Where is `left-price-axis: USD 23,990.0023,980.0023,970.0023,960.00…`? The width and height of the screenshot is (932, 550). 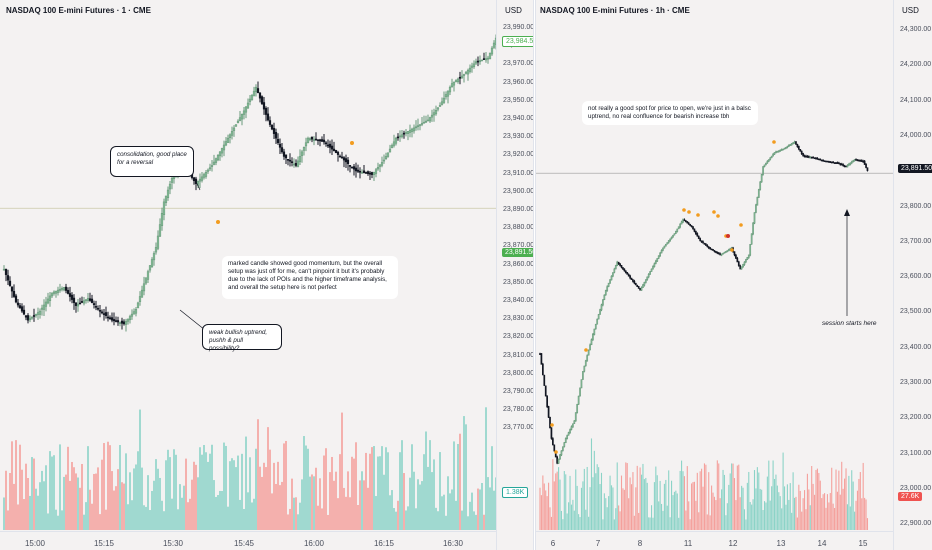 left-price-axis: USD 23,990.0023,980.0023,970.0023,960.00… is located at coordinates (515, 275).